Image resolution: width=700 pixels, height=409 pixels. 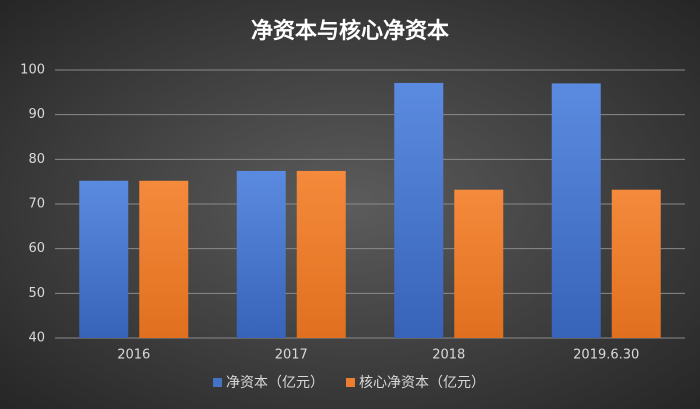 What do you see at coordinates (275, 383) in the screenshot?
I see `legend-label: 净资本（亿元）` at bounding box center [275, 383].